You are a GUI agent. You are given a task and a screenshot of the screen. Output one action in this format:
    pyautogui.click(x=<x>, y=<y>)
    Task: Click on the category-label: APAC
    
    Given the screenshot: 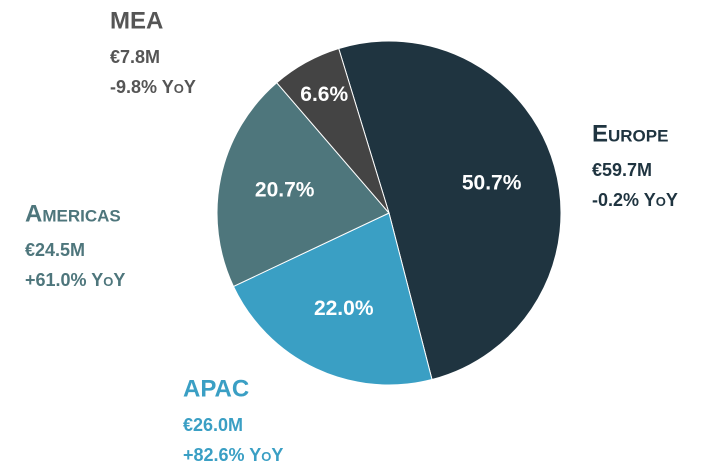 What is the action you would take?
    pyautogui.click(x=216, y=388)
    